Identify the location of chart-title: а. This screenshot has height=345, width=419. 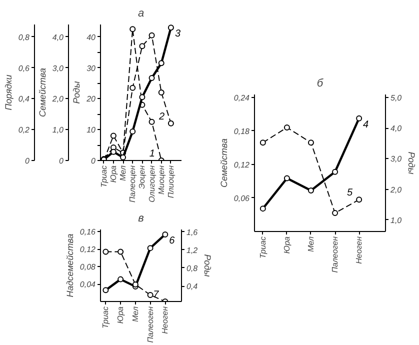
(141, 14).